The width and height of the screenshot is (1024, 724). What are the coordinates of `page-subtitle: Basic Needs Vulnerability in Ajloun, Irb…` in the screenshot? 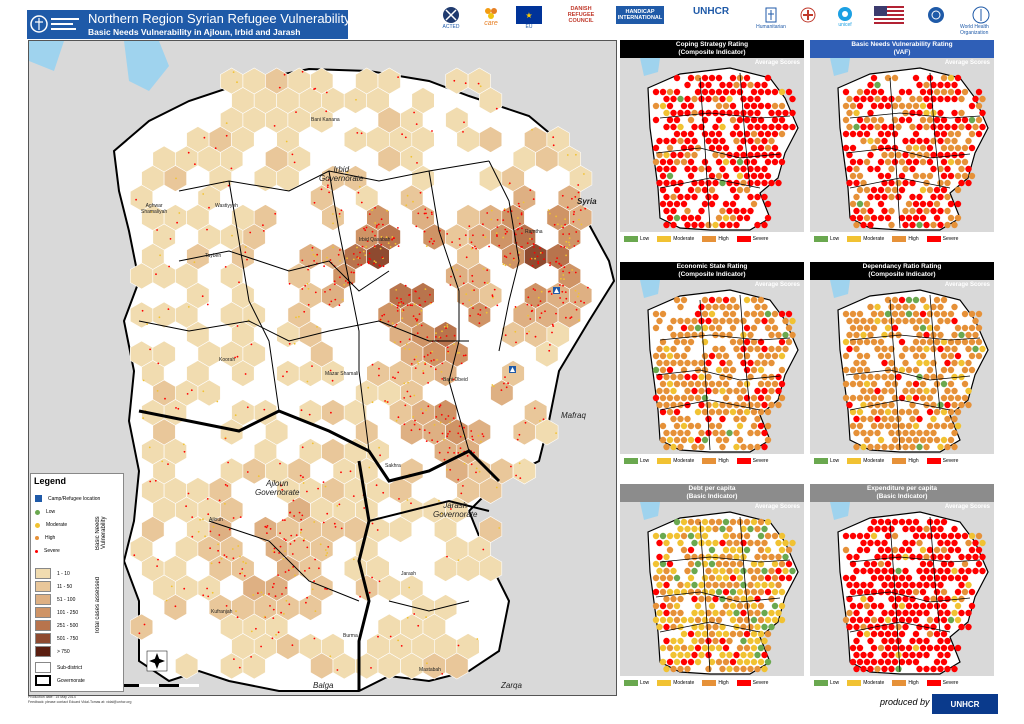 It's located at (194, 32).